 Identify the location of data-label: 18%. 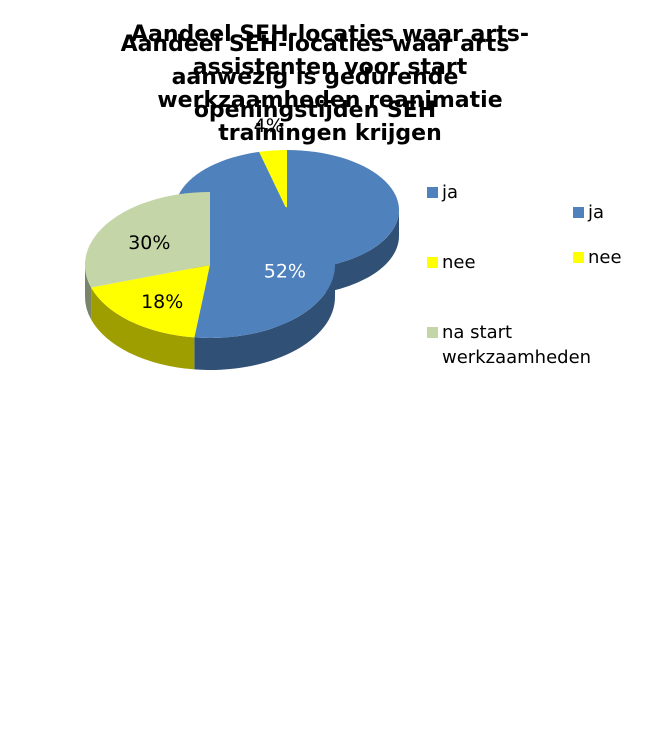
(162, 302).